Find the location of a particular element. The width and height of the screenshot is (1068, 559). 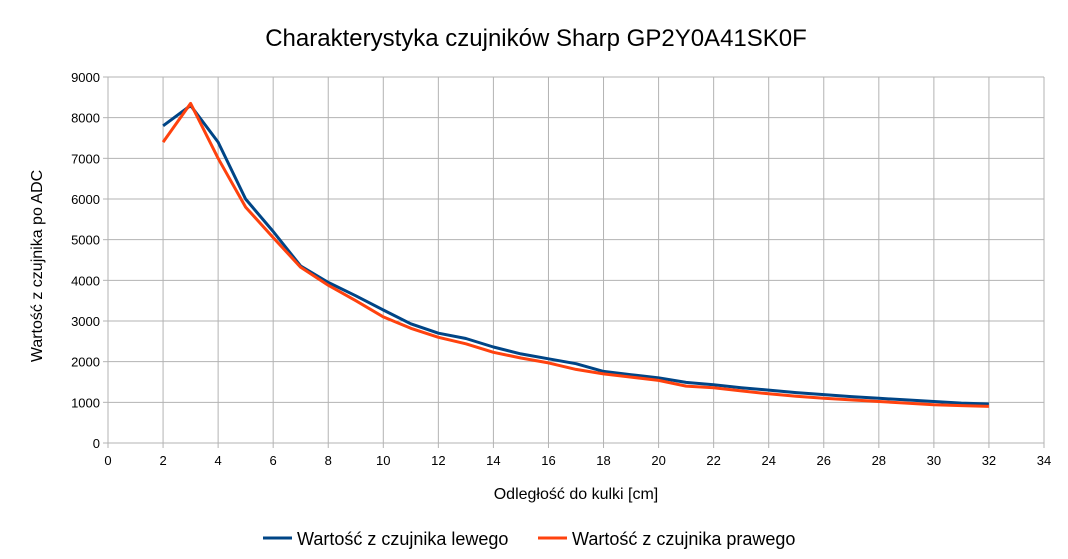

x-tick-label: 14 is located at coordinates (493, 460).